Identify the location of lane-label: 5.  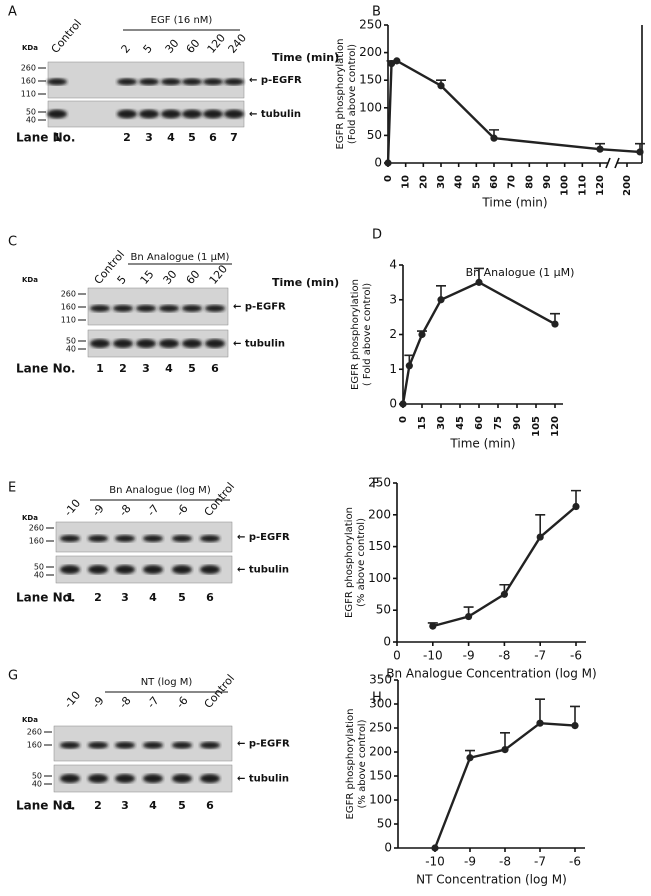
(148, 49).